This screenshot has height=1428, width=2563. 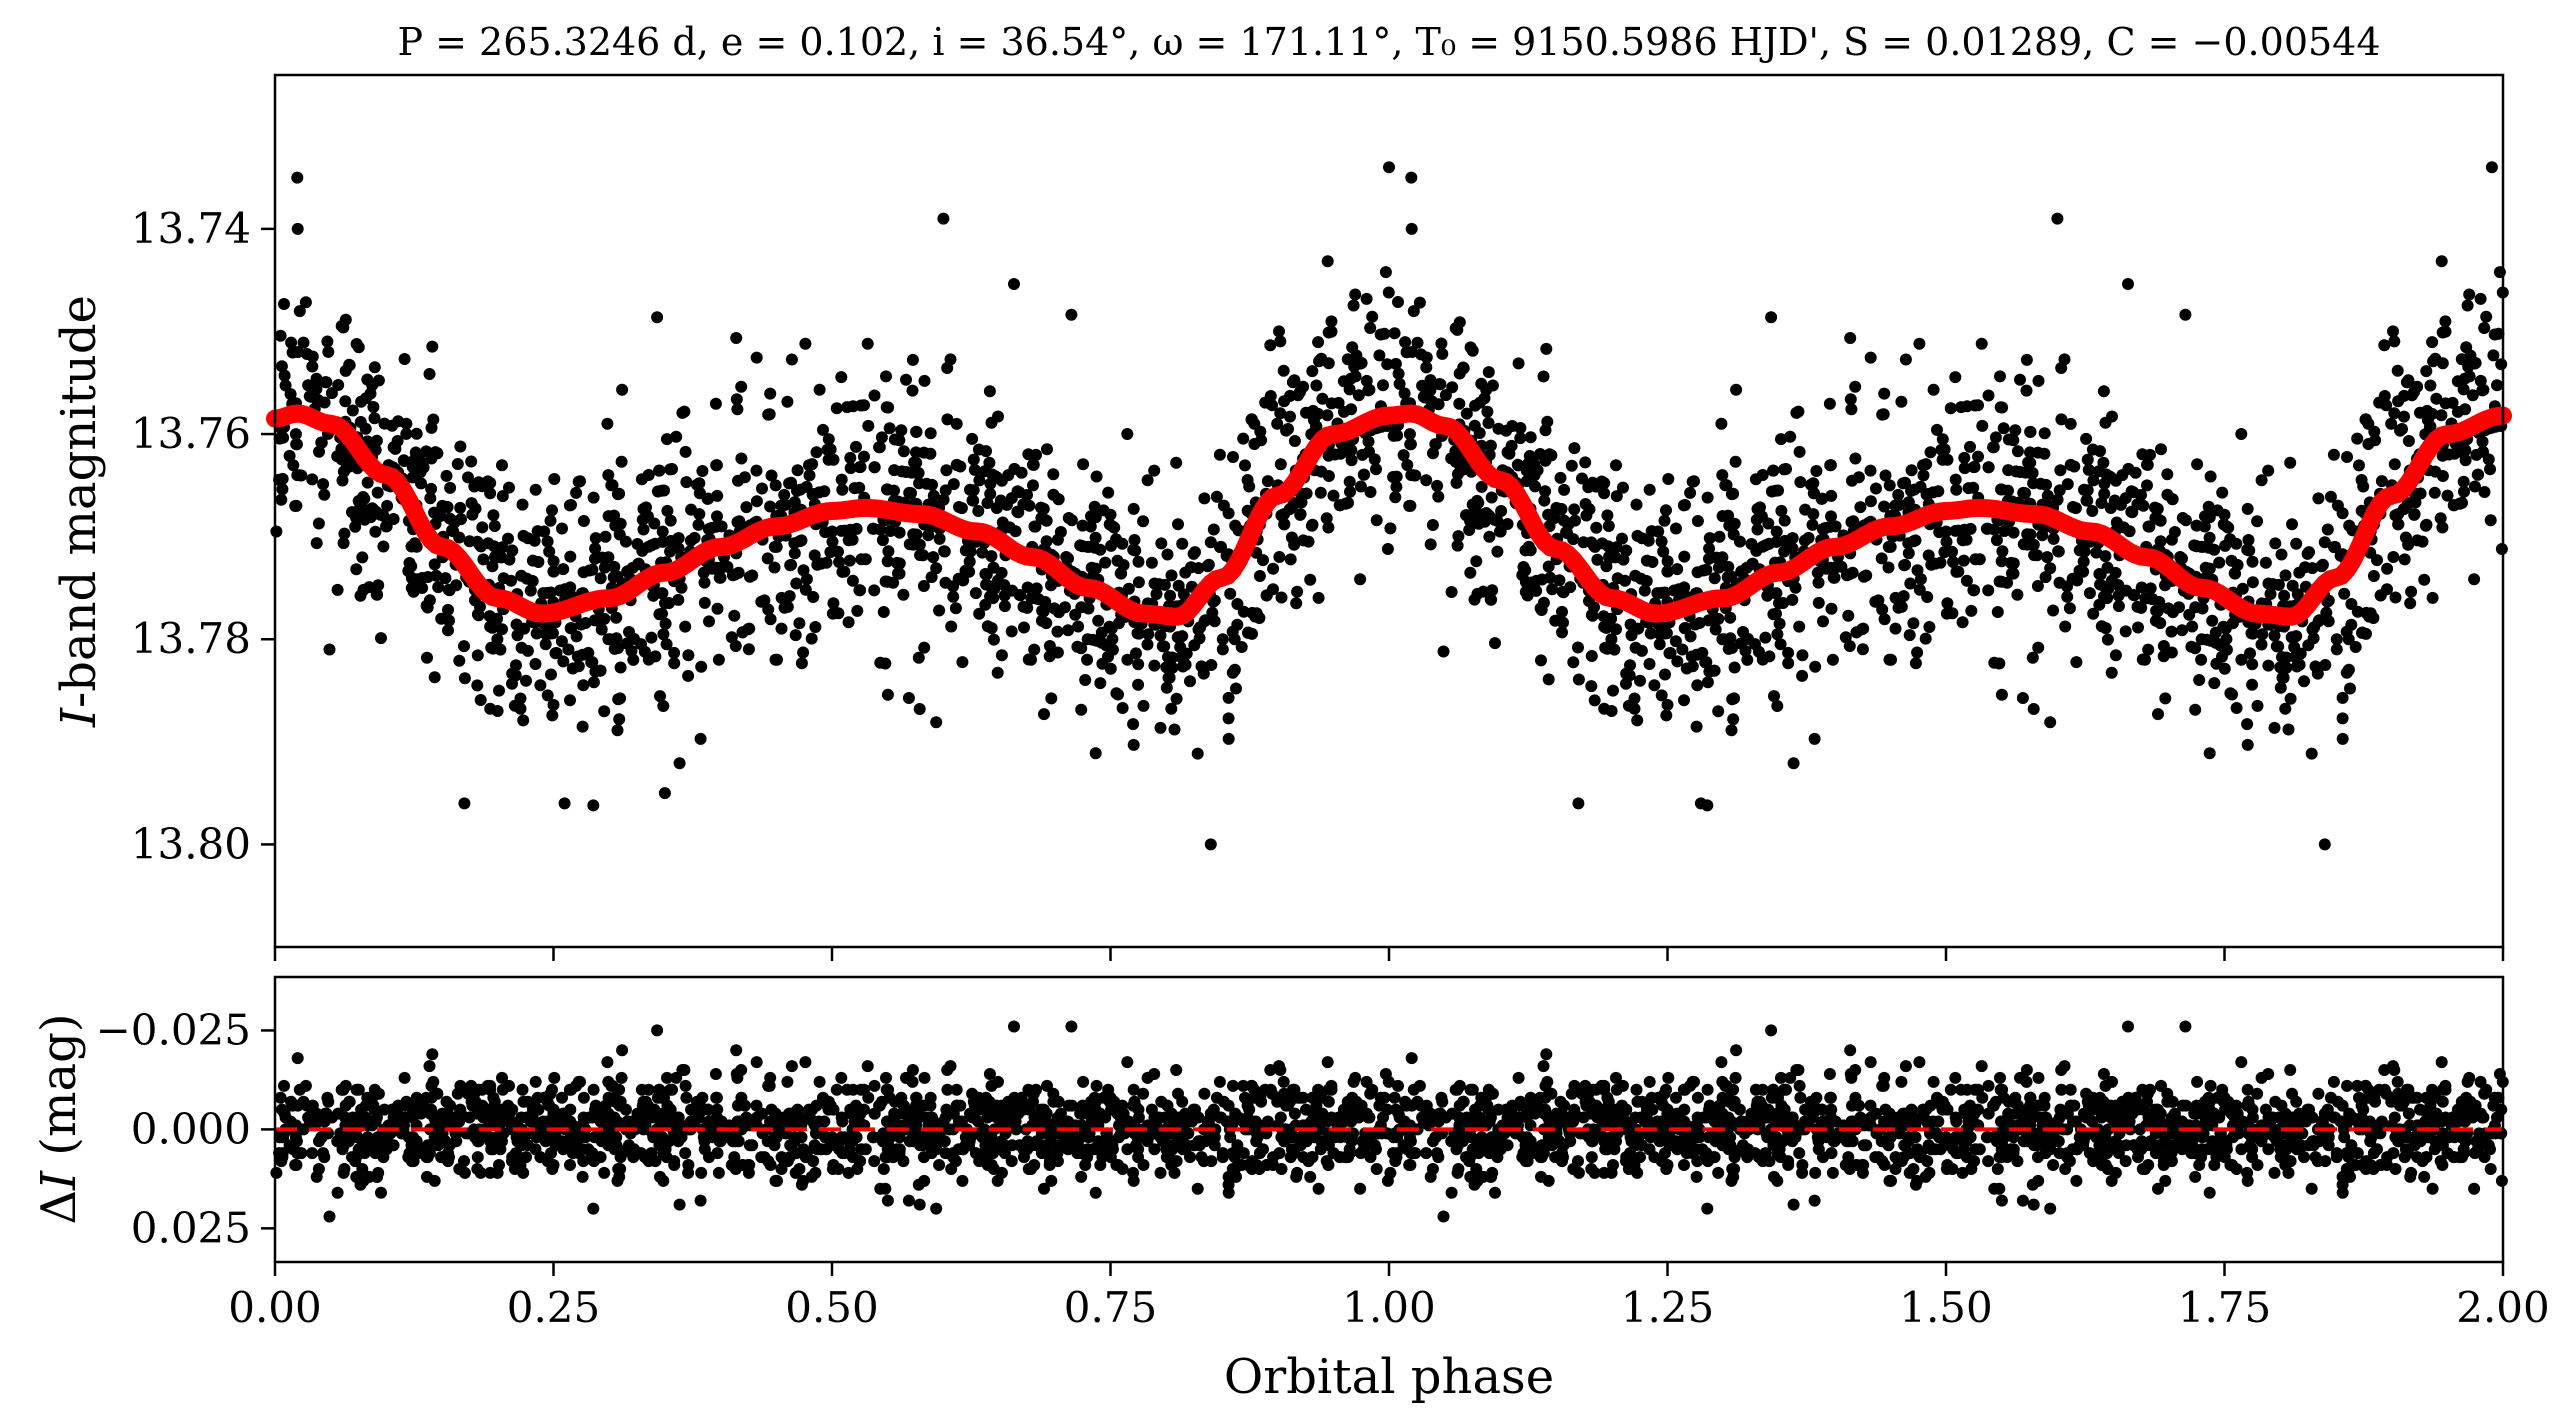 I want to click on outlier-point, so click(x=664, y=793).